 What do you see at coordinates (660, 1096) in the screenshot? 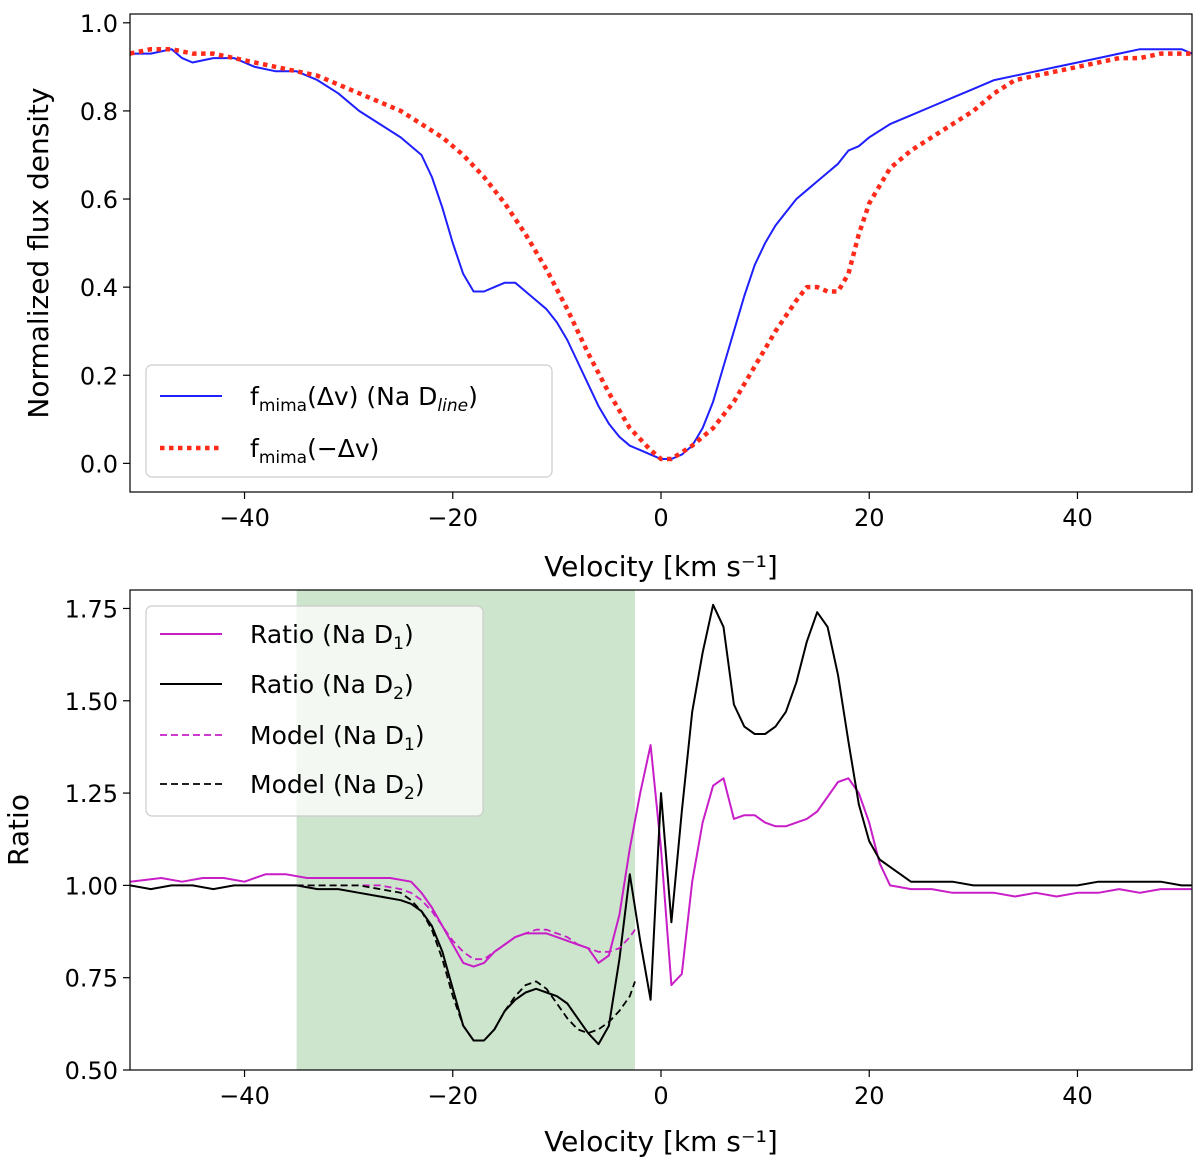
I see `ratio-x-tick-label: 0` at bounding box center [660, 1096].